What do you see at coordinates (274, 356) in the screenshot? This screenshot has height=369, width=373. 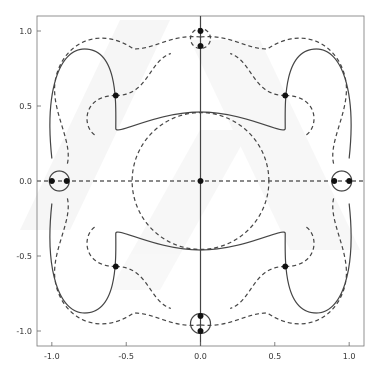 I see `x-tick-label: 0.5` at bounding box center [274, 356].